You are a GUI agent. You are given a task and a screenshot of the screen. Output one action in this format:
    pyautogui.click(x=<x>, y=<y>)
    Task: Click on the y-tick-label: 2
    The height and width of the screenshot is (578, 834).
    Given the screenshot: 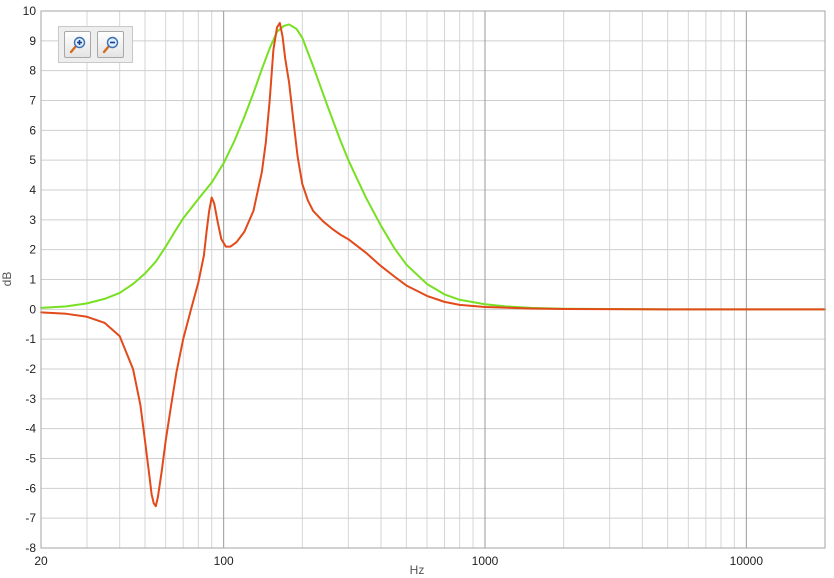 What is the action you would take?
    pyautogui.click(x=32, y=250)
    